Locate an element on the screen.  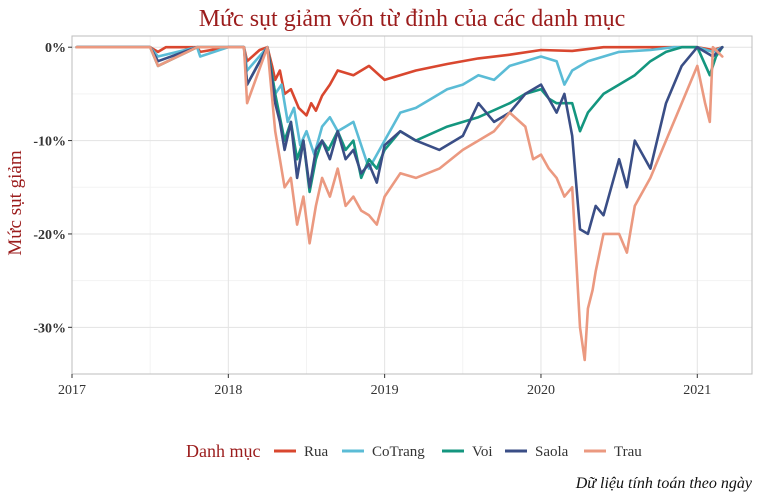
y-tick-label: -30% is located at coordinates (49, 328).